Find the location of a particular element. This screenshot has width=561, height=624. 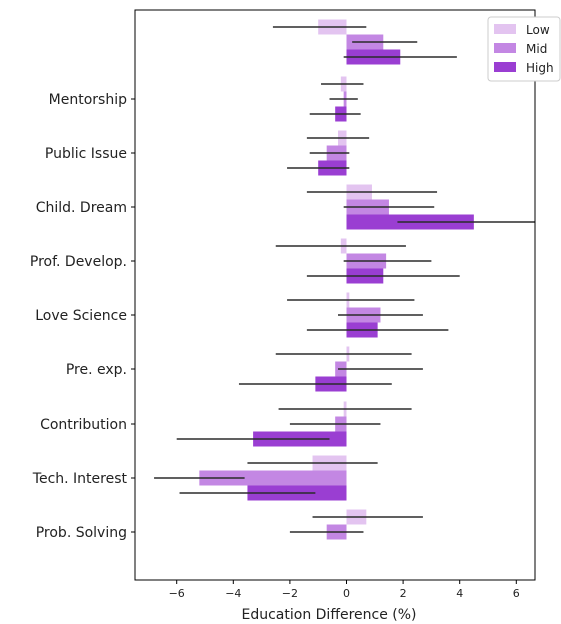

x-axis: −6 −4 −2 0 2 4 6 is located at coordinates (344, 590).